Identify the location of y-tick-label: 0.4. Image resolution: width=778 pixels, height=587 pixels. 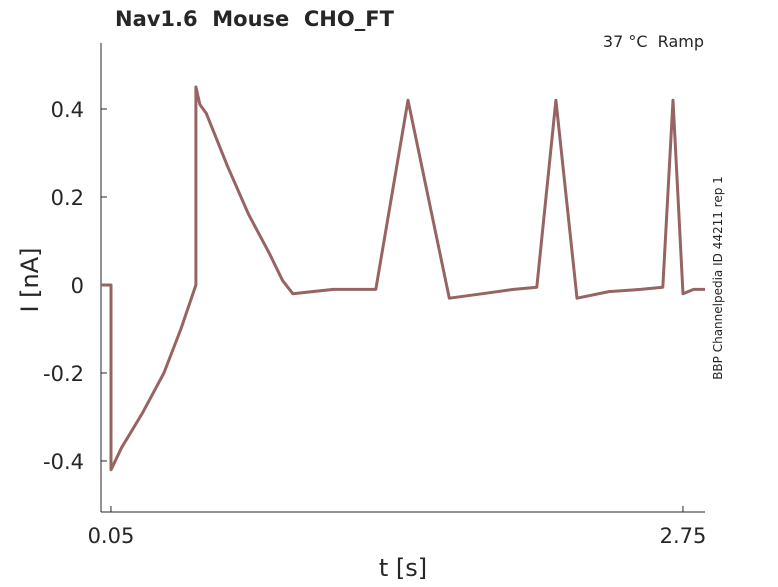
(67, 110).